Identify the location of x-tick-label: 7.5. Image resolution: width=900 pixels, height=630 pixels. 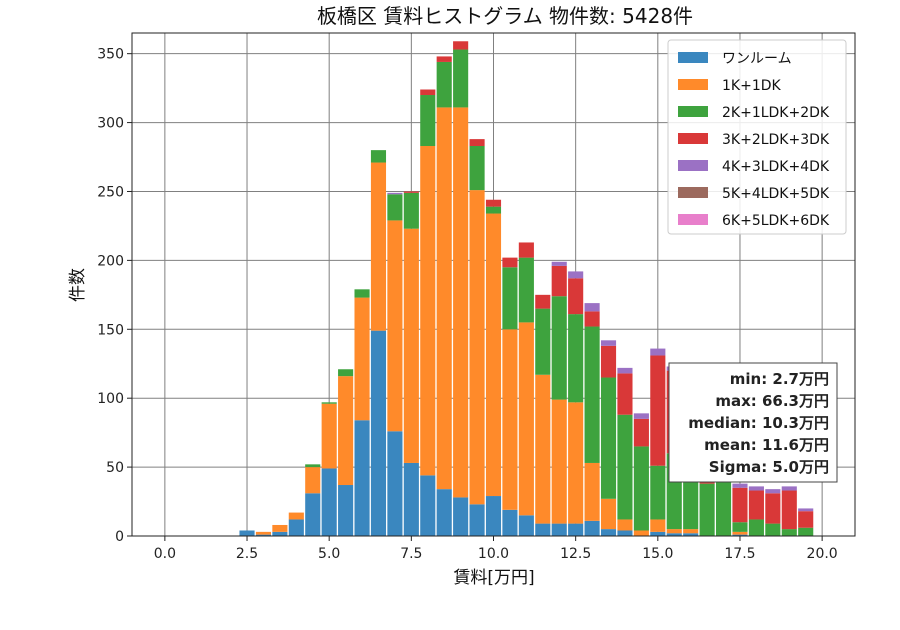
(411, 554).